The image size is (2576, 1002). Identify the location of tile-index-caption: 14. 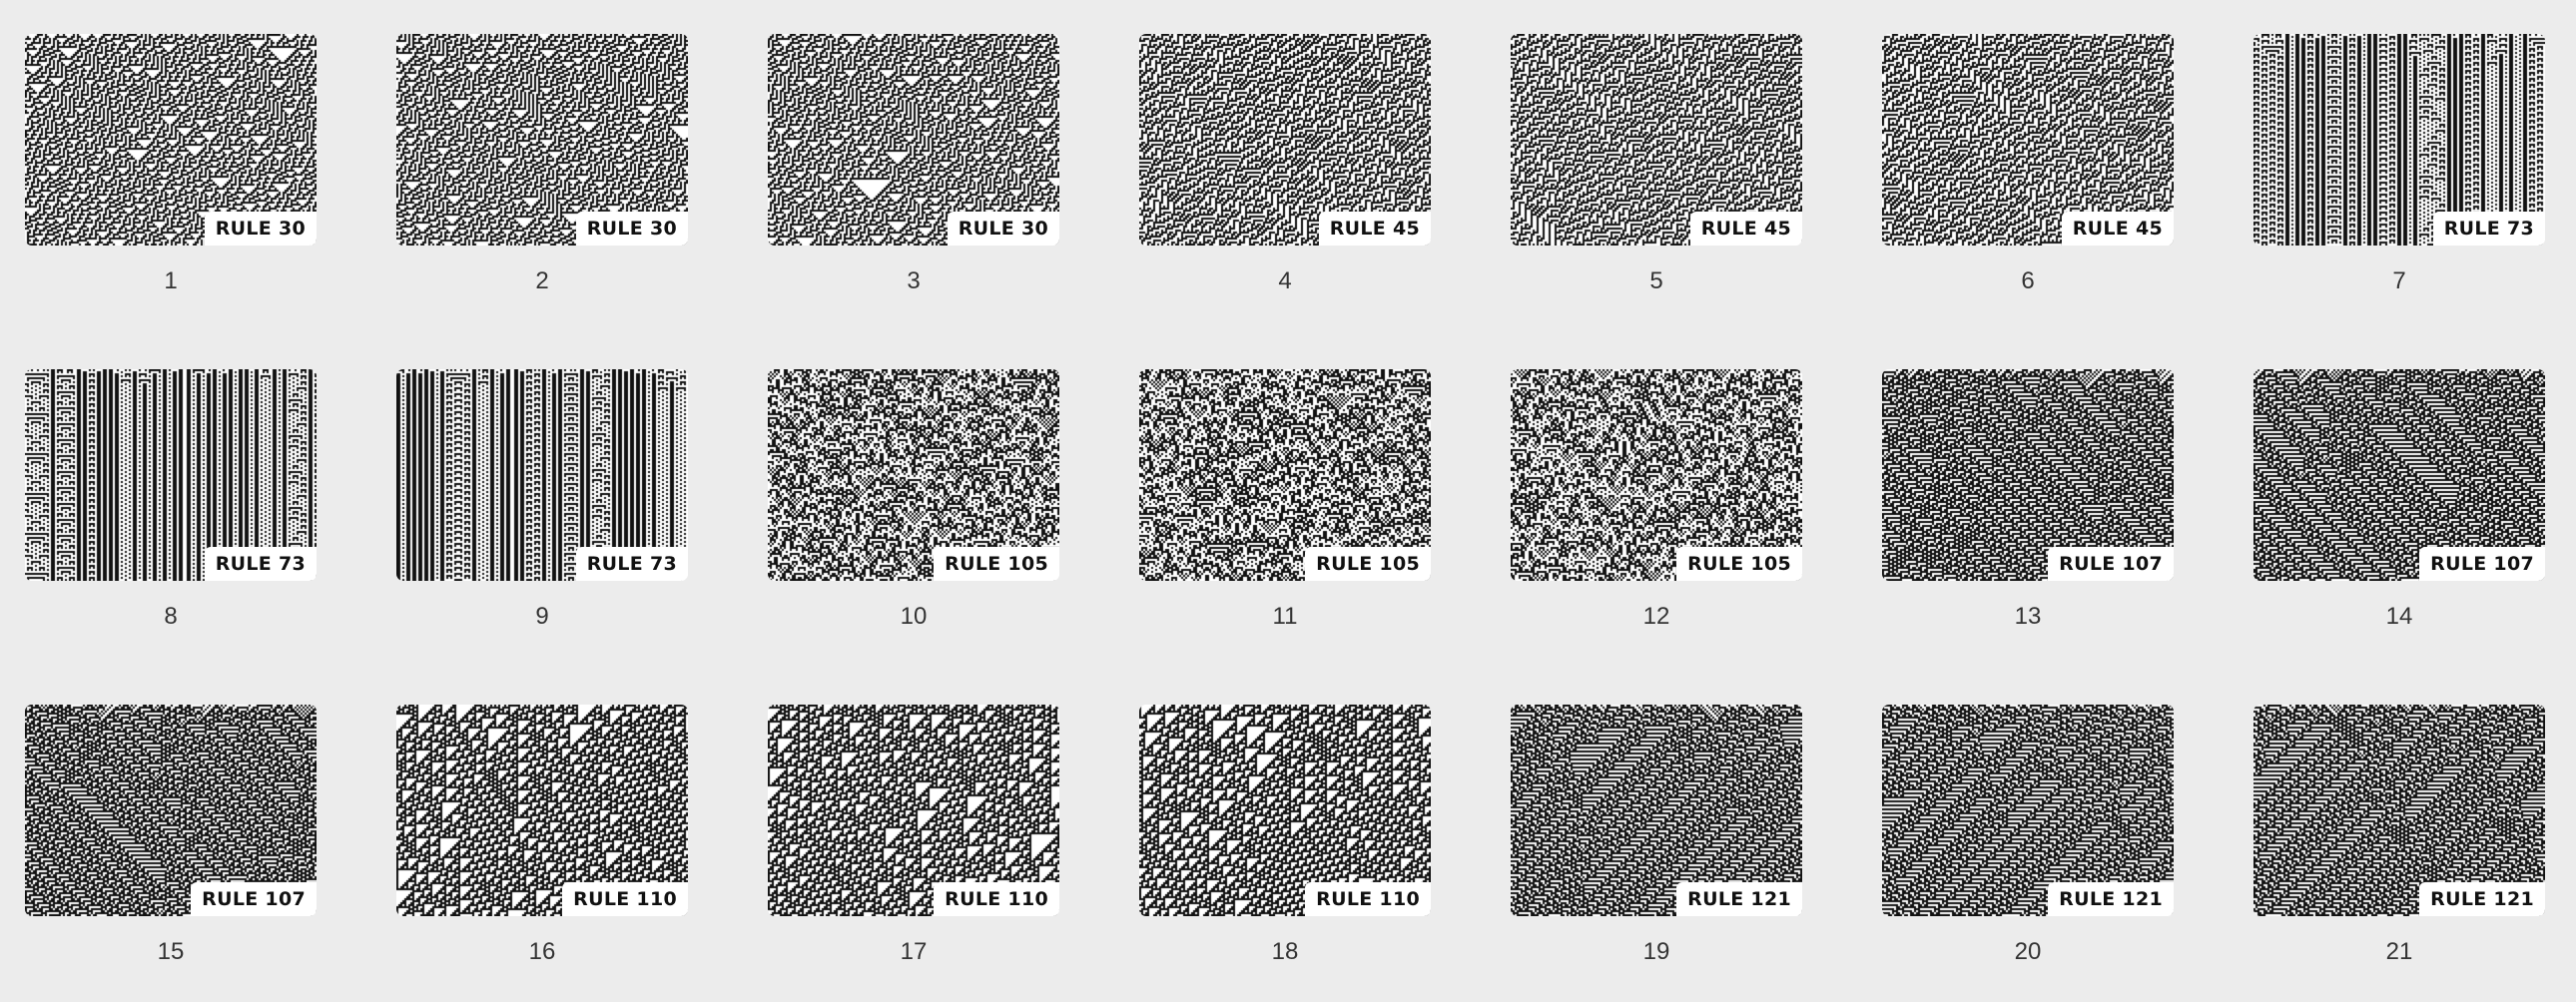
(2399, 616).